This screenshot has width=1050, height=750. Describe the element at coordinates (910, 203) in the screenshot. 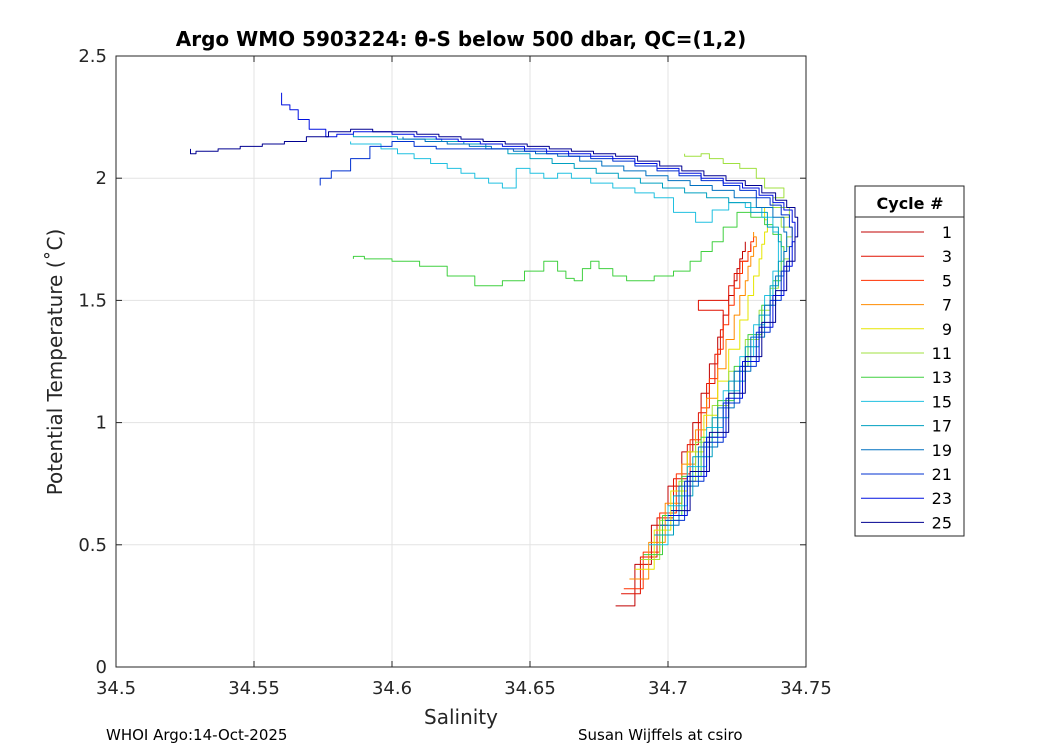

I see `legend-title: Cycle #` at that location.